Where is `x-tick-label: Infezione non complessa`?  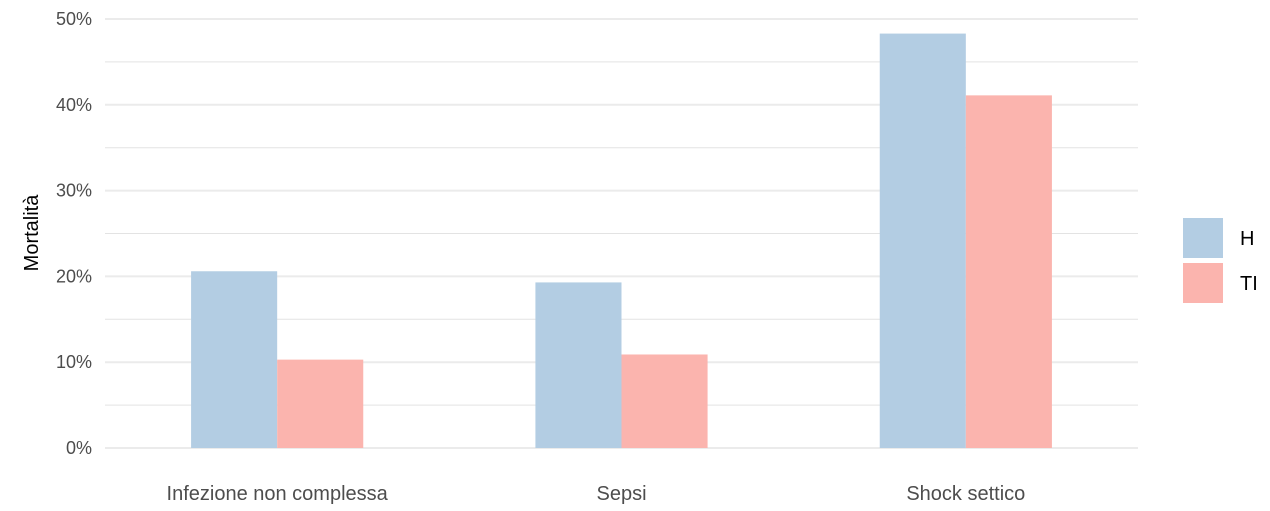
x-tick-label: Infezione non complessa is located at coordinates (278, 494).